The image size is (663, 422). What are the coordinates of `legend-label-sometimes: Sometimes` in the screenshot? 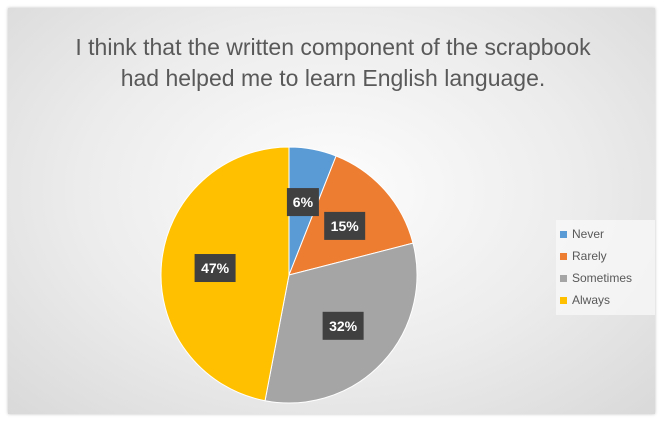 It's located at (602, 278).